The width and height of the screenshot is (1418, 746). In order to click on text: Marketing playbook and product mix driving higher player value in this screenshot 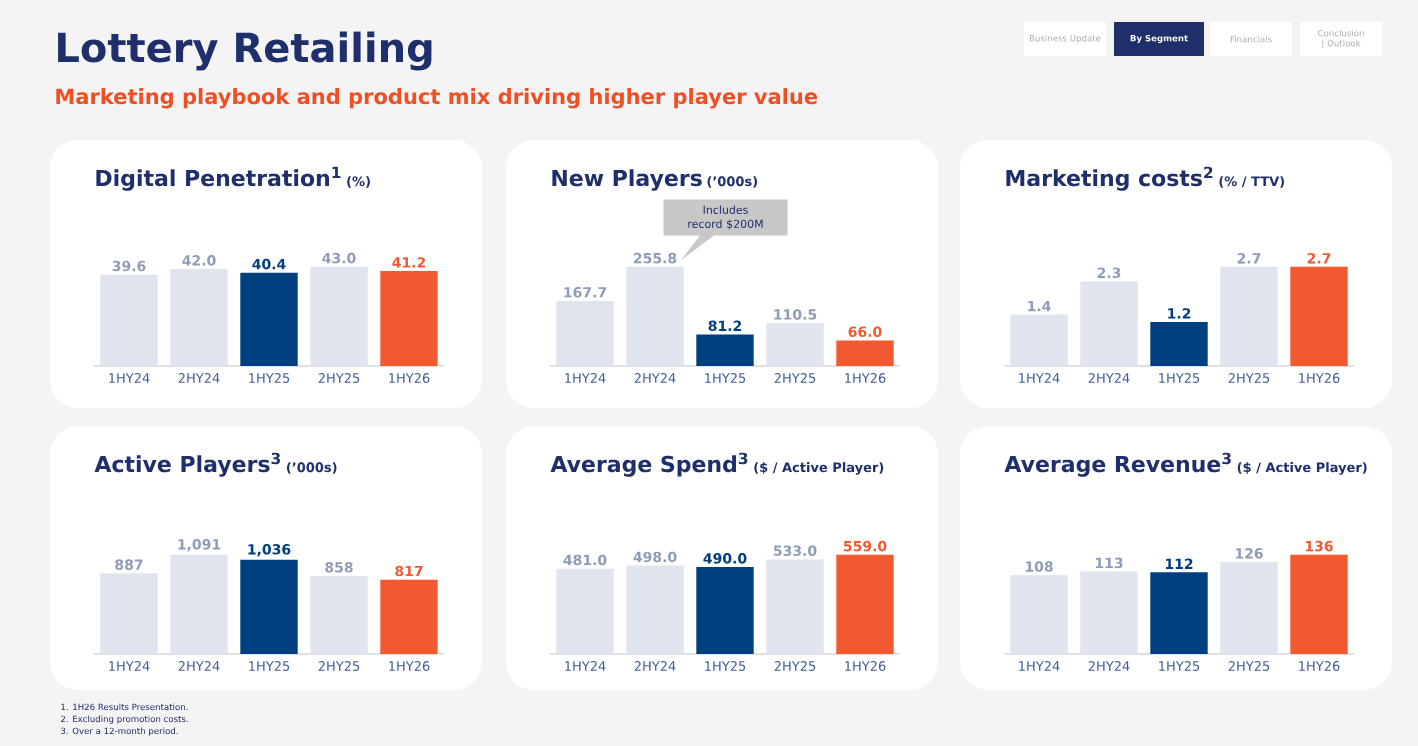, I will do `click(437, 98)`.